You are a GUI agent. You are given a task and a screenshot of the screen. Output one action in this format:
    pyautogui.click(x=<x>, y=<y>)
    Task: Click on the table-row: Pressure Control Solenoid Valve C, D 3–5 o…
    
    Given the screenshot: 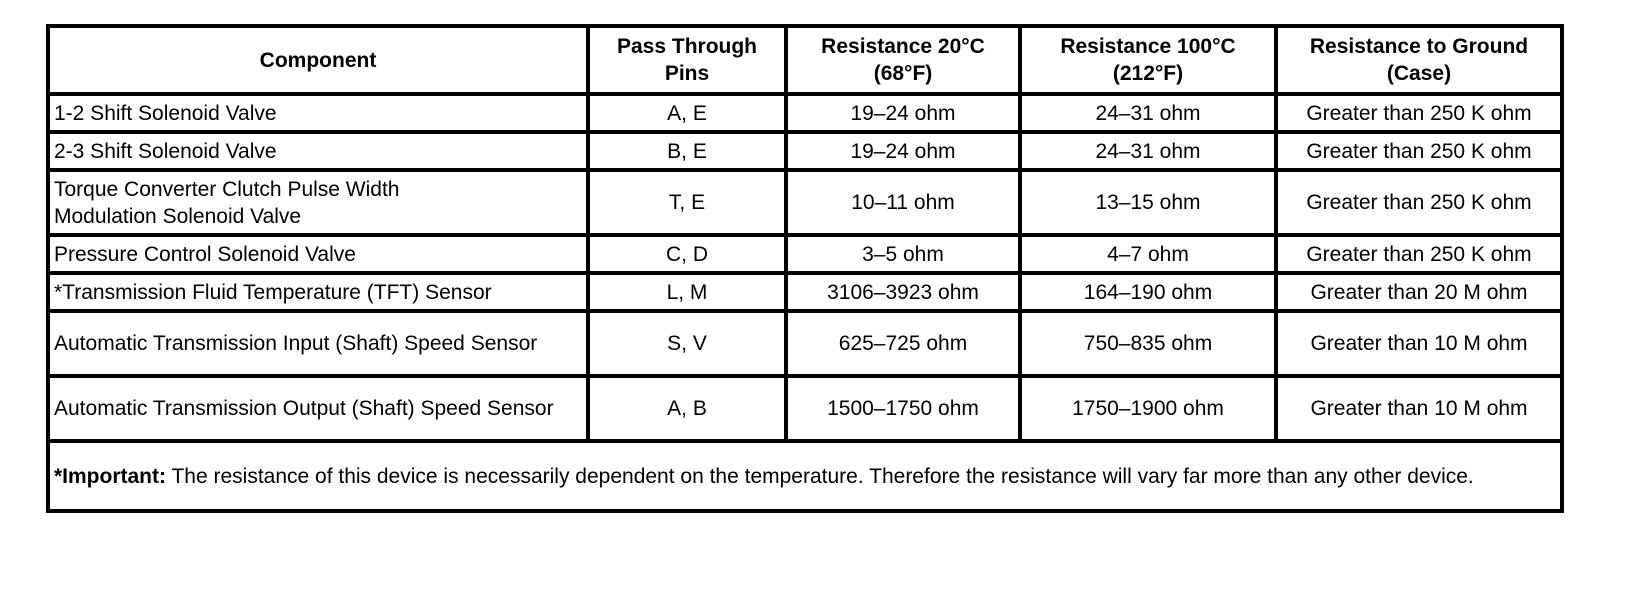 What is the action you would take?
    pyautogui.click(x=805, y=254)
    